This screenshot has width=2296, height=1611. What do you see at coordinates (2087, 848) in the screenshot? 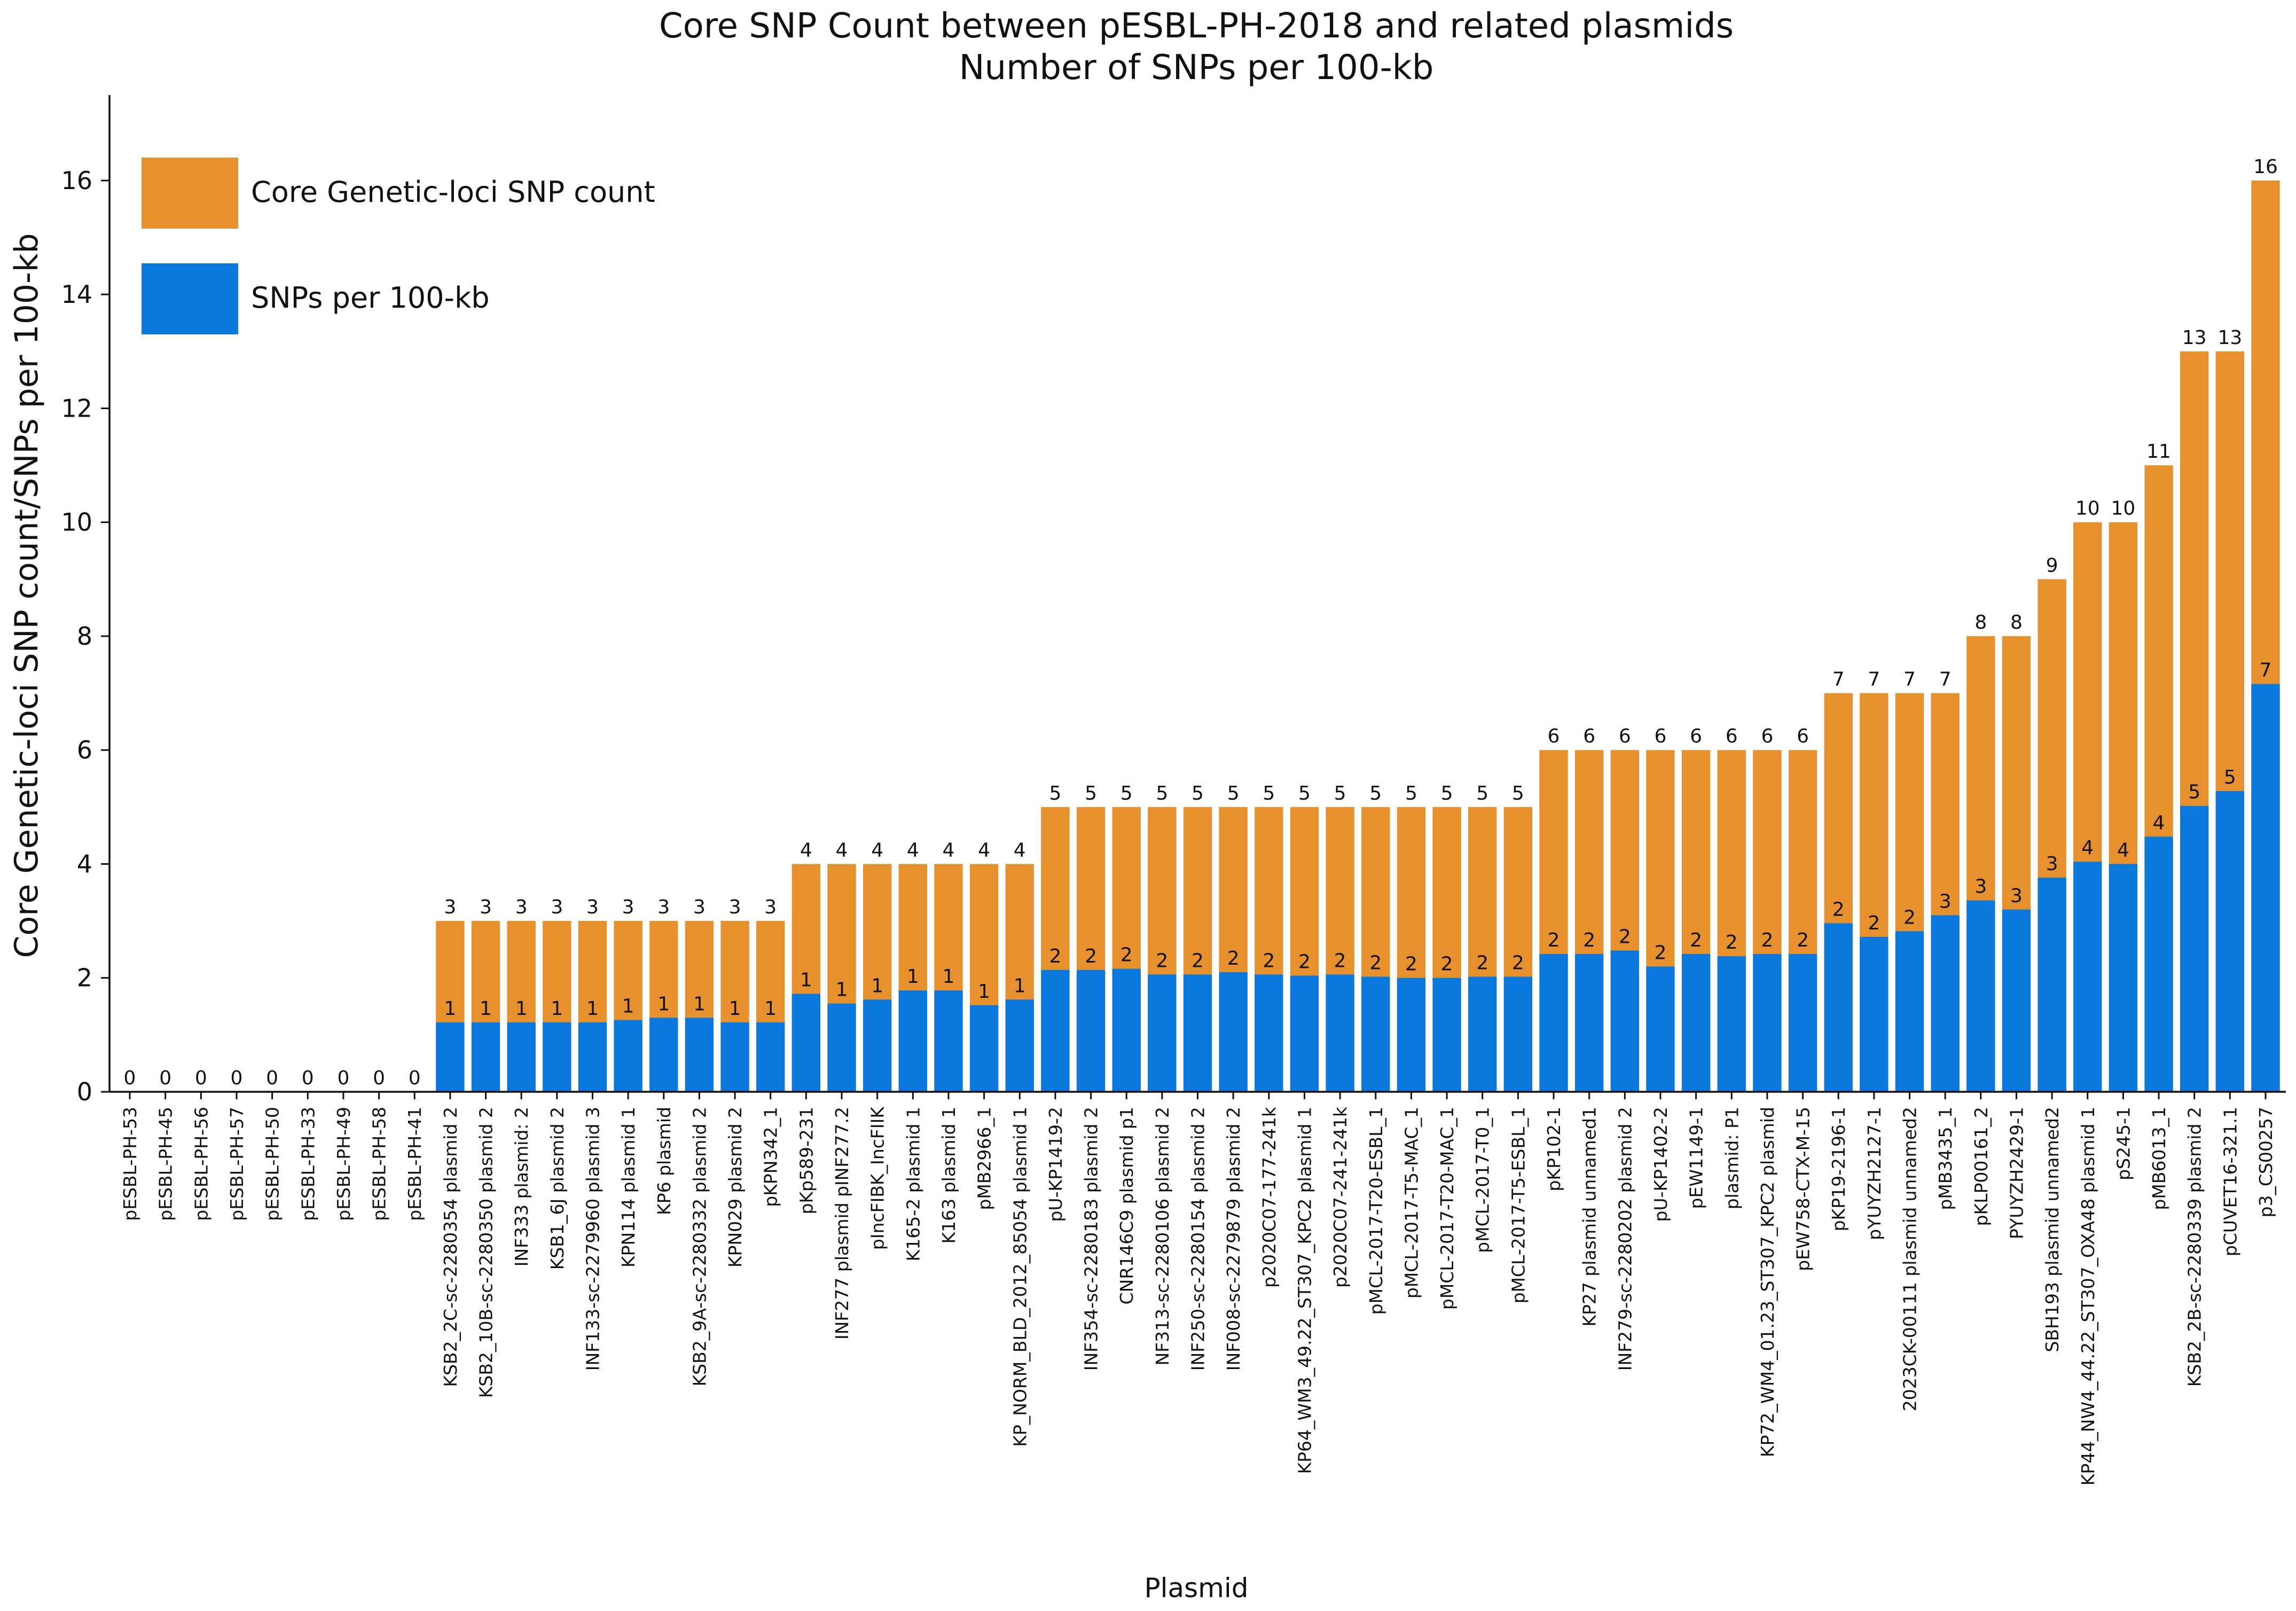
I see `bar-value-label-snps-per-100kb: 4` at bounding box center [2087, 848].